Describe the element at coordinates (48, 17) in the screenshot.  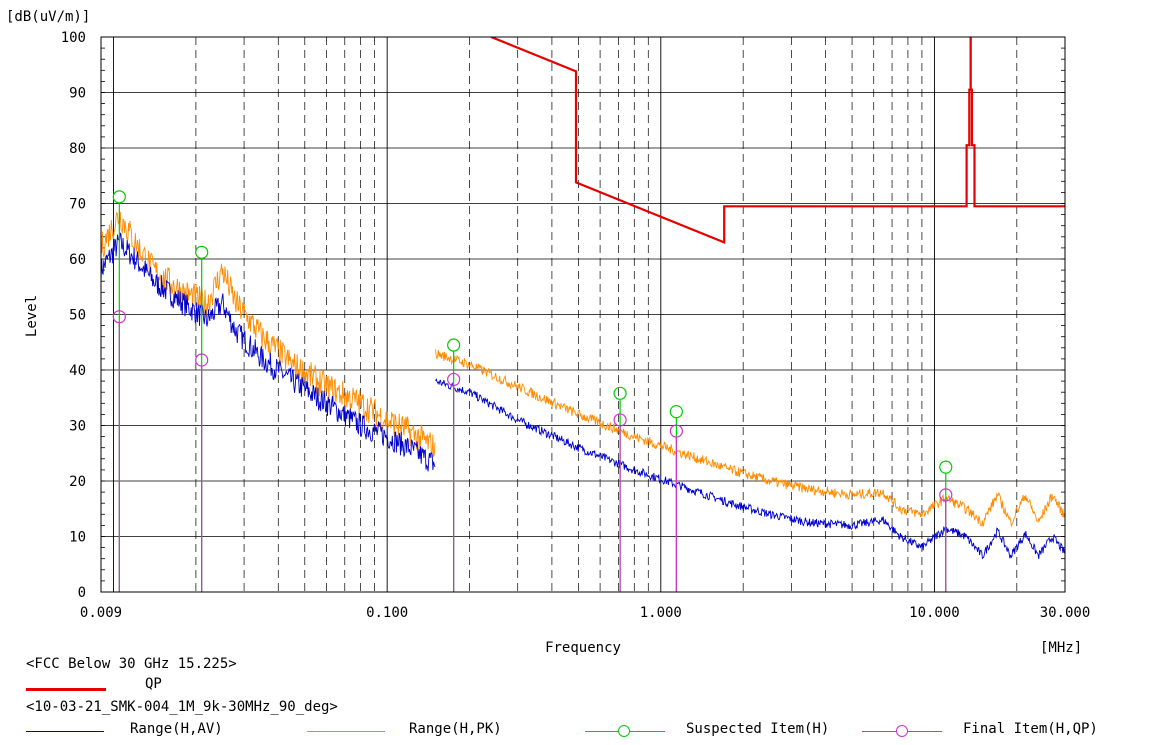
I see `y-axis-unit: [dB(uV/m)]` at that location.